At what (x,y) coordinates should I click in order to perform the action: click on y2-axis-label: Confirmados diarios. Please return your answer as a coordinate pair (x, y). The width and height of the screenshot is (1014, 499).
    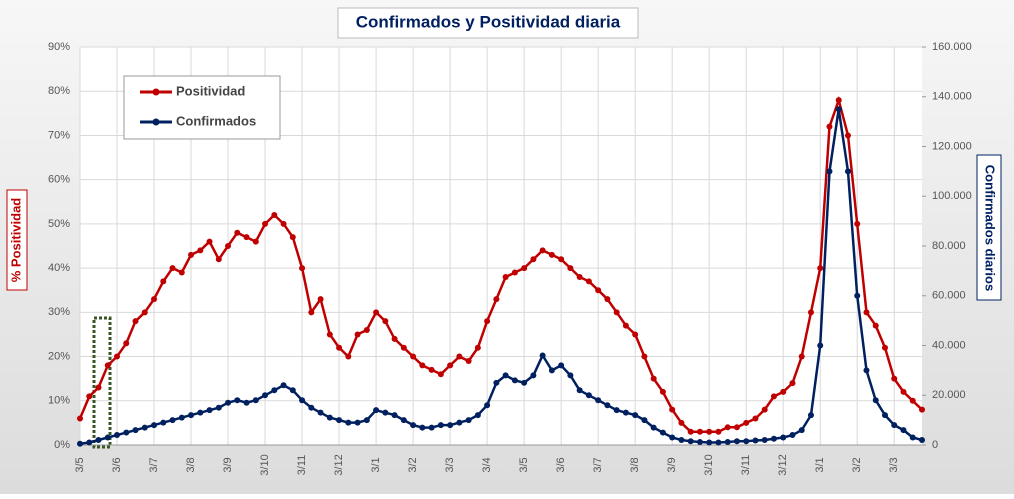
    Looking at the image, I should click on (990, 228).